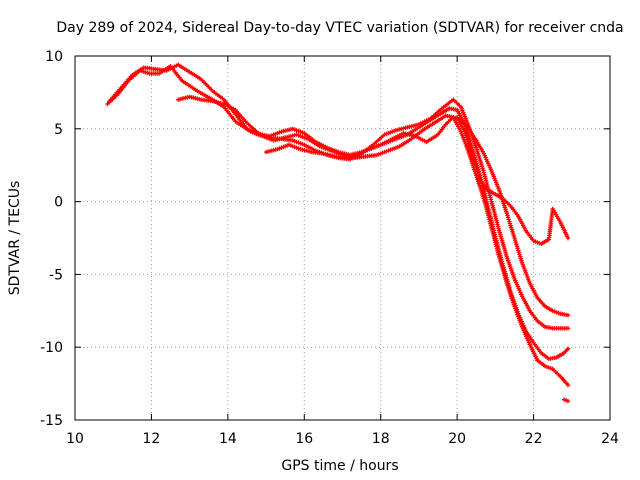 The width and height of the screenshot is (640, 480). Describe the element at coordinates (228, 439) in the screenshot. I see `x-tick-label: 14` at that location.